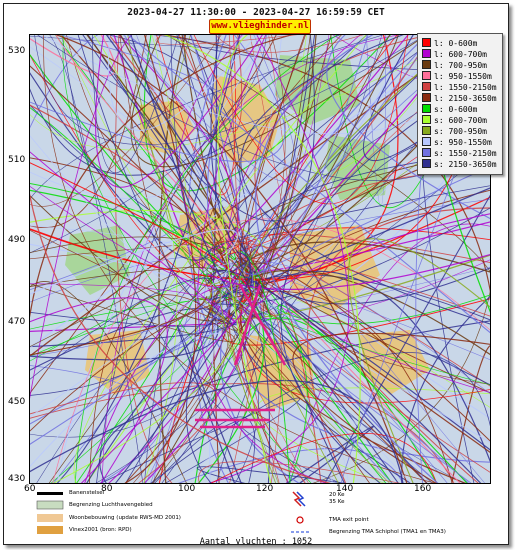 The height and width of the screenshot is (550, 515). Describe the element at coordinates (460, 131) in the screenshot. I see `legend-label: s: 700-950m` at that location.